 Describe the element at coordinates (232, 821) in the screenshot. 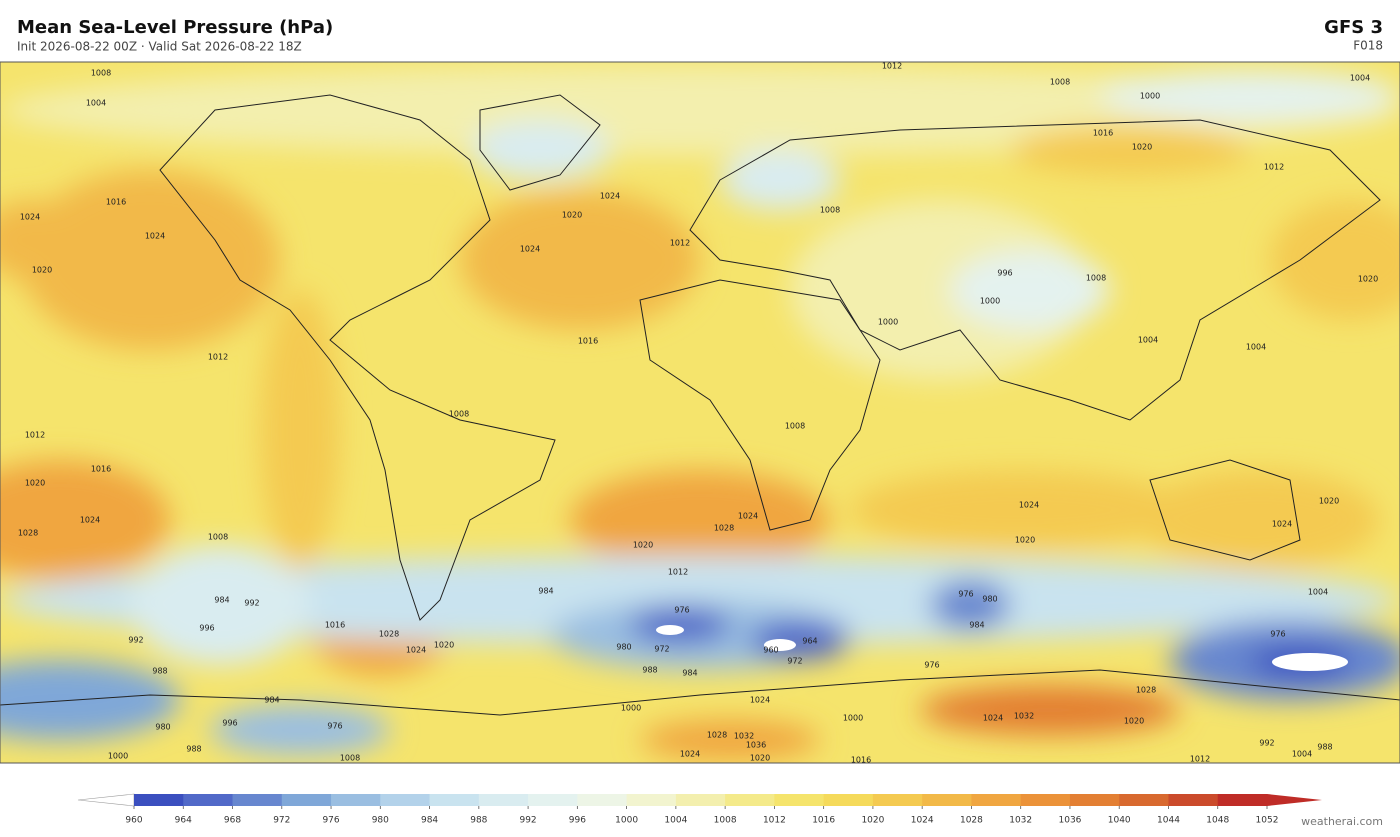

I see `colorbar-tick-label: 968` at that location.